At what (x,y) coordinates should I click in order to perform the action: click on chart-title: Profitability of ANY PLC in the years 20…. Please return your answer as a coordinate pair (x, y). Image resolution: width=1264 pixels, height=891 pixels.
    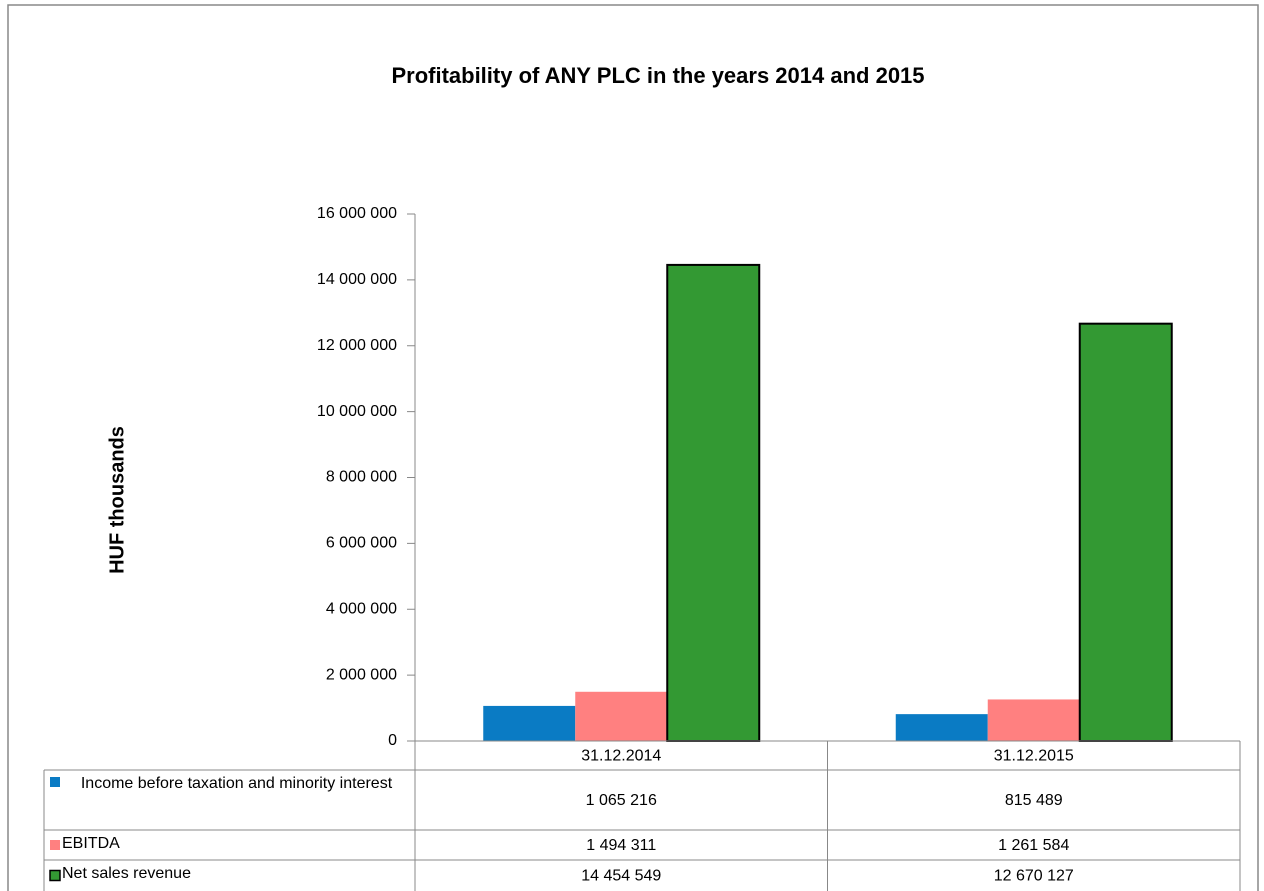
    Looking at the image, I should click on (657, 75).